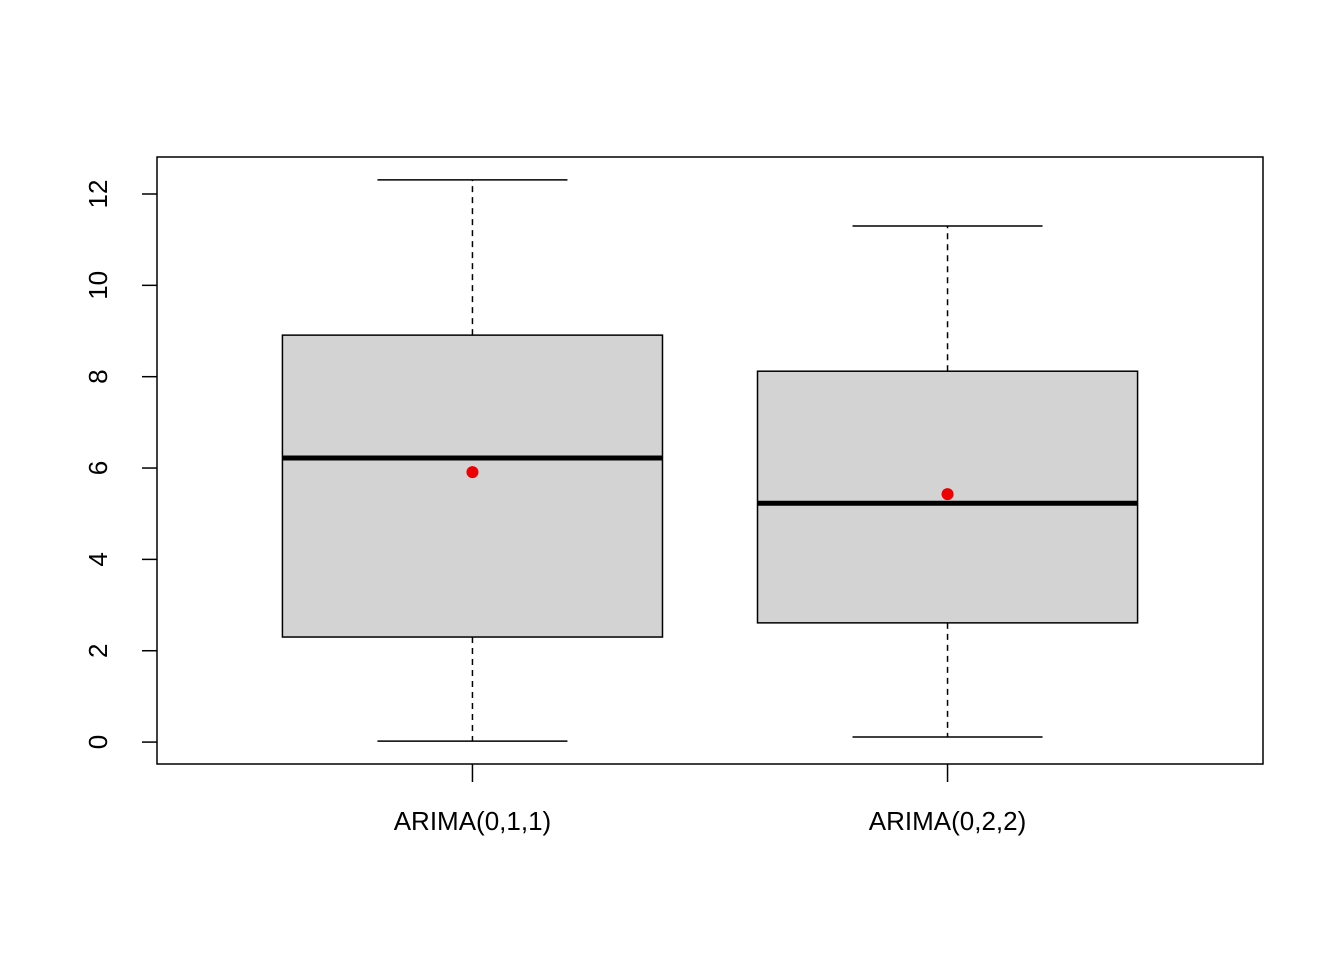 Image resolution: width=1344 pixels, height=960 pixels. Describe the element at coordinates (98, 742) in the screenshot. I see `y-tick-label: 0` at that location.